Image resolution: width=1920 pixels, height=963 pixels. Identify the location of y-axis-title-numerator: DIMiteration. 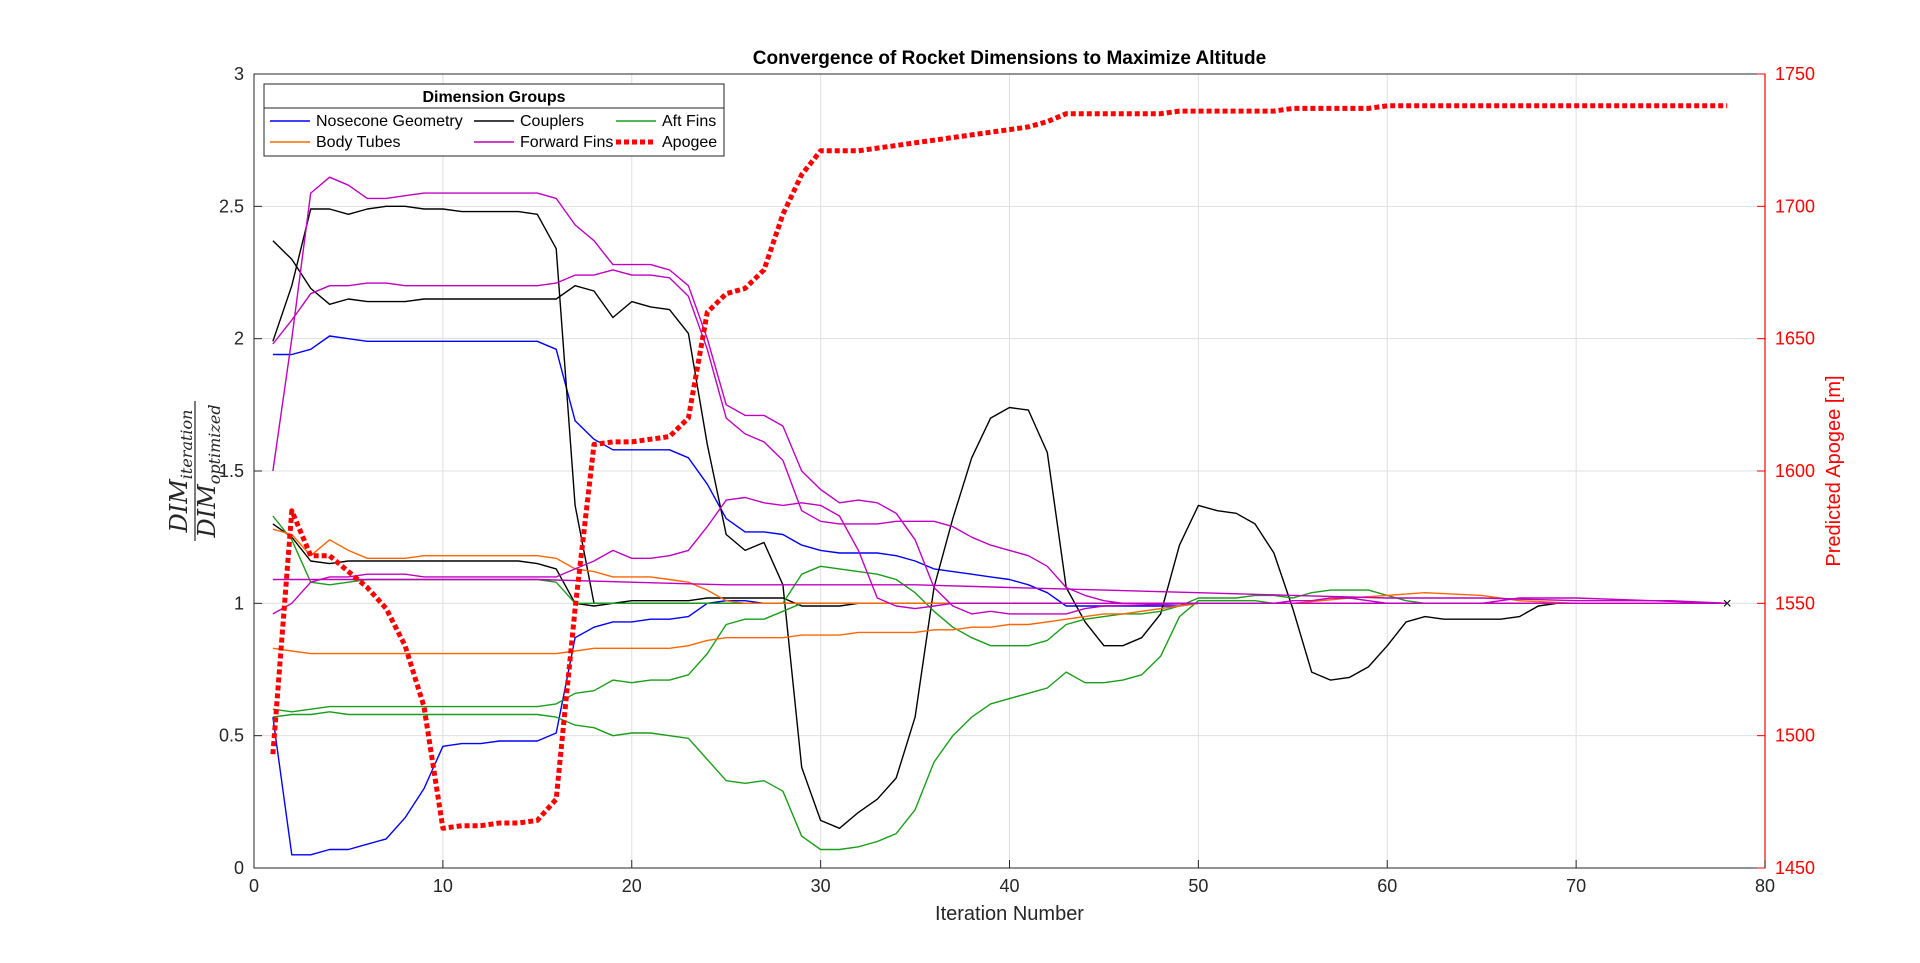
(180, 472).